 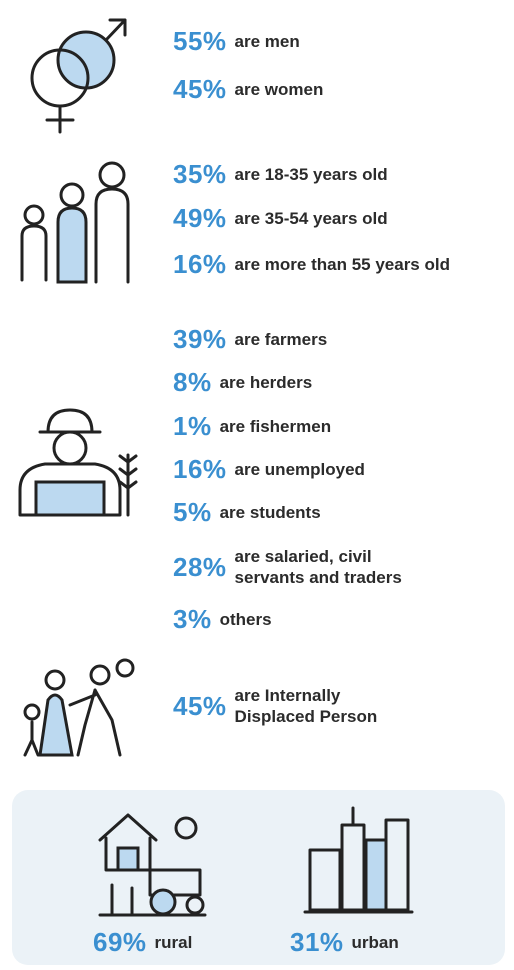 I want to click on stat-row: 1% are fishermen, so click(x=252, y=426).